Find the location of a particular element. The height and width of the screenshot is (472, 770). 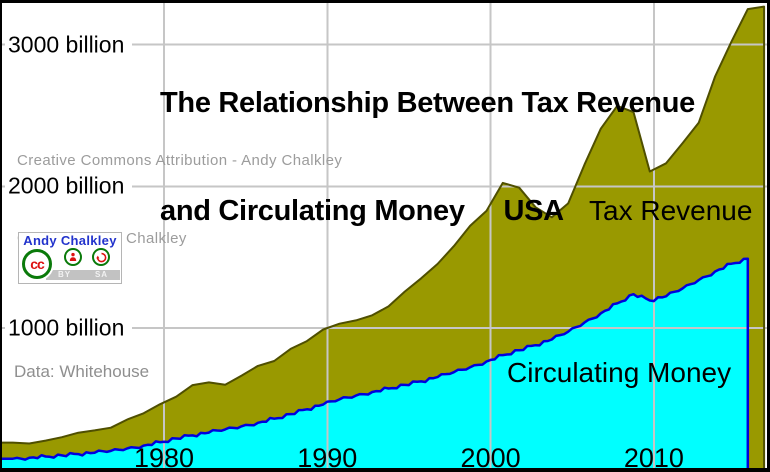

x-tick-label-1990: 1990 is located at coordinates (327, 457).